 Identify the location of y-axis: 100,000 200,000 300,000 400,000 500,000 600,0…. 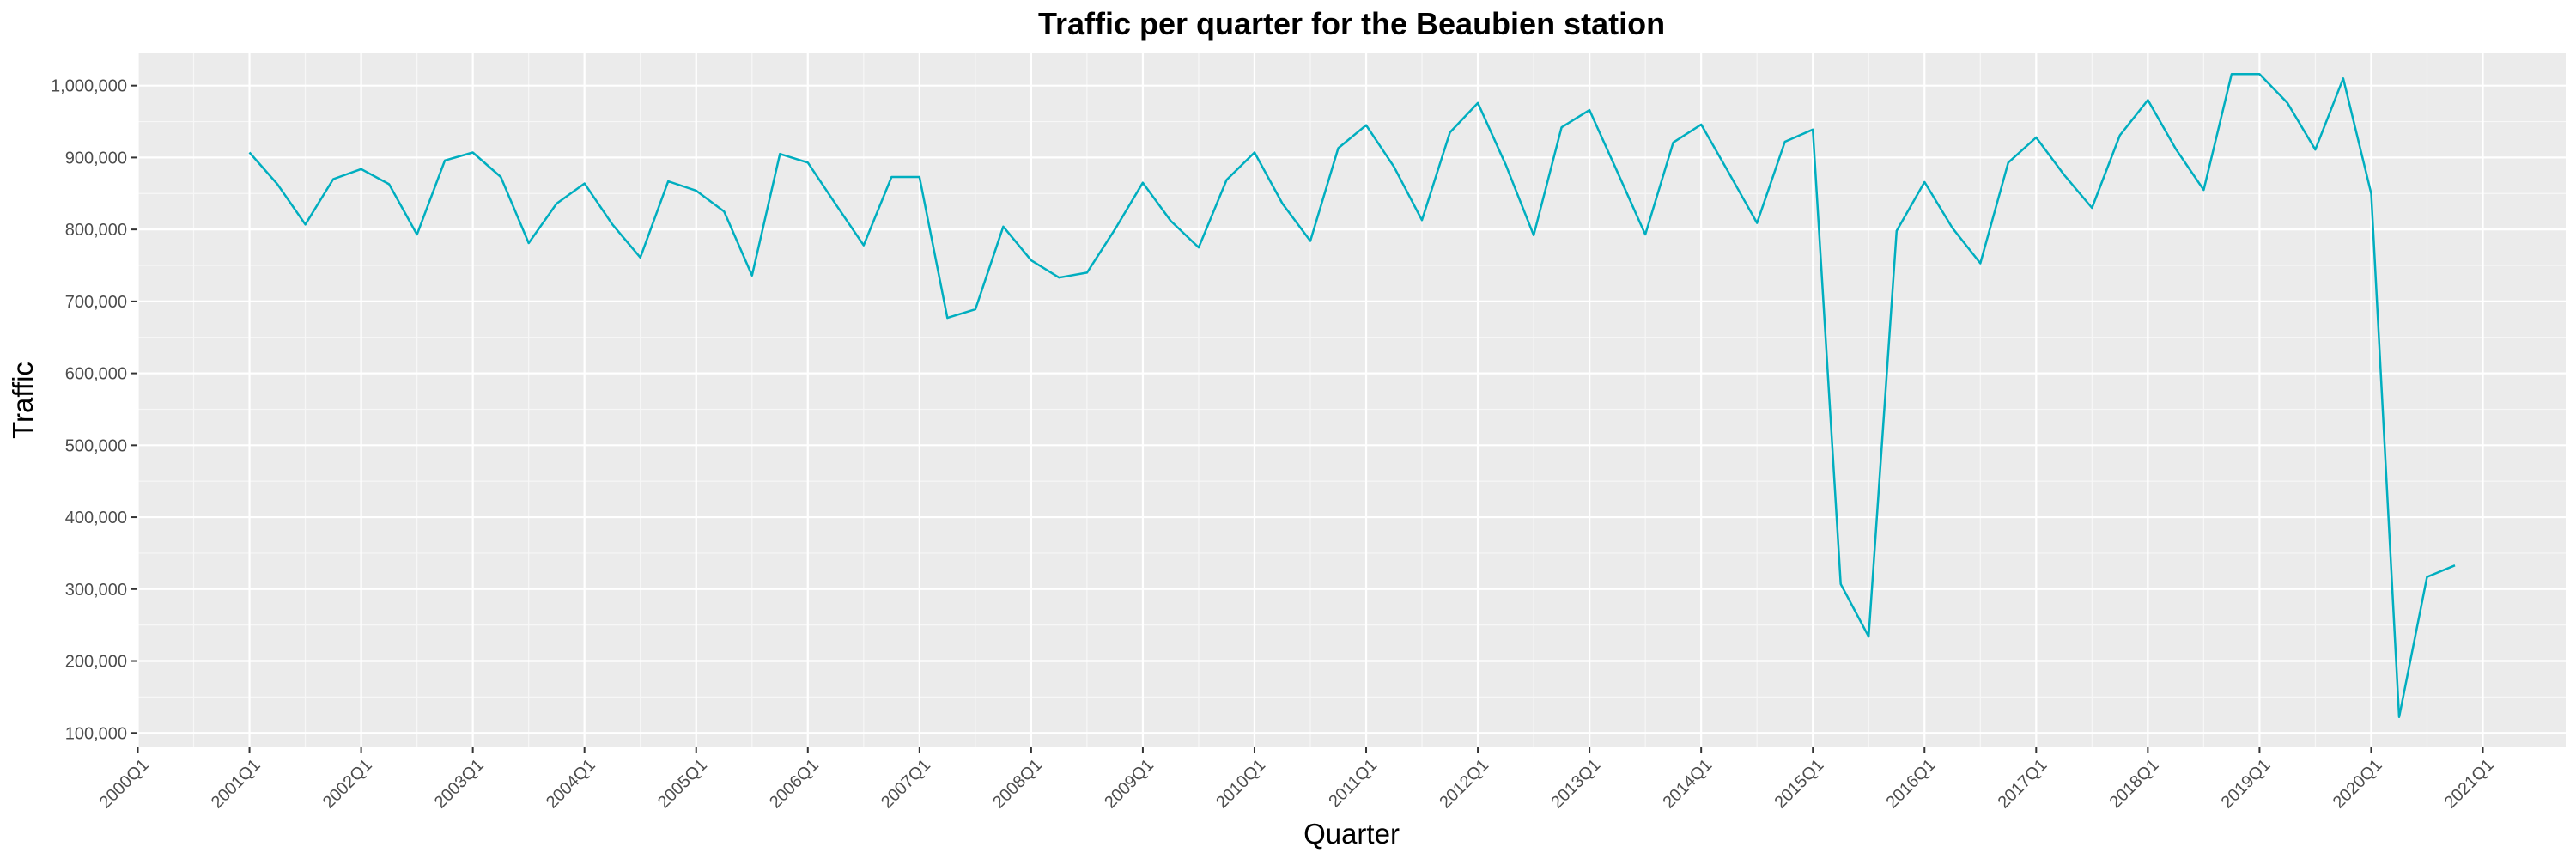
(94, 410).